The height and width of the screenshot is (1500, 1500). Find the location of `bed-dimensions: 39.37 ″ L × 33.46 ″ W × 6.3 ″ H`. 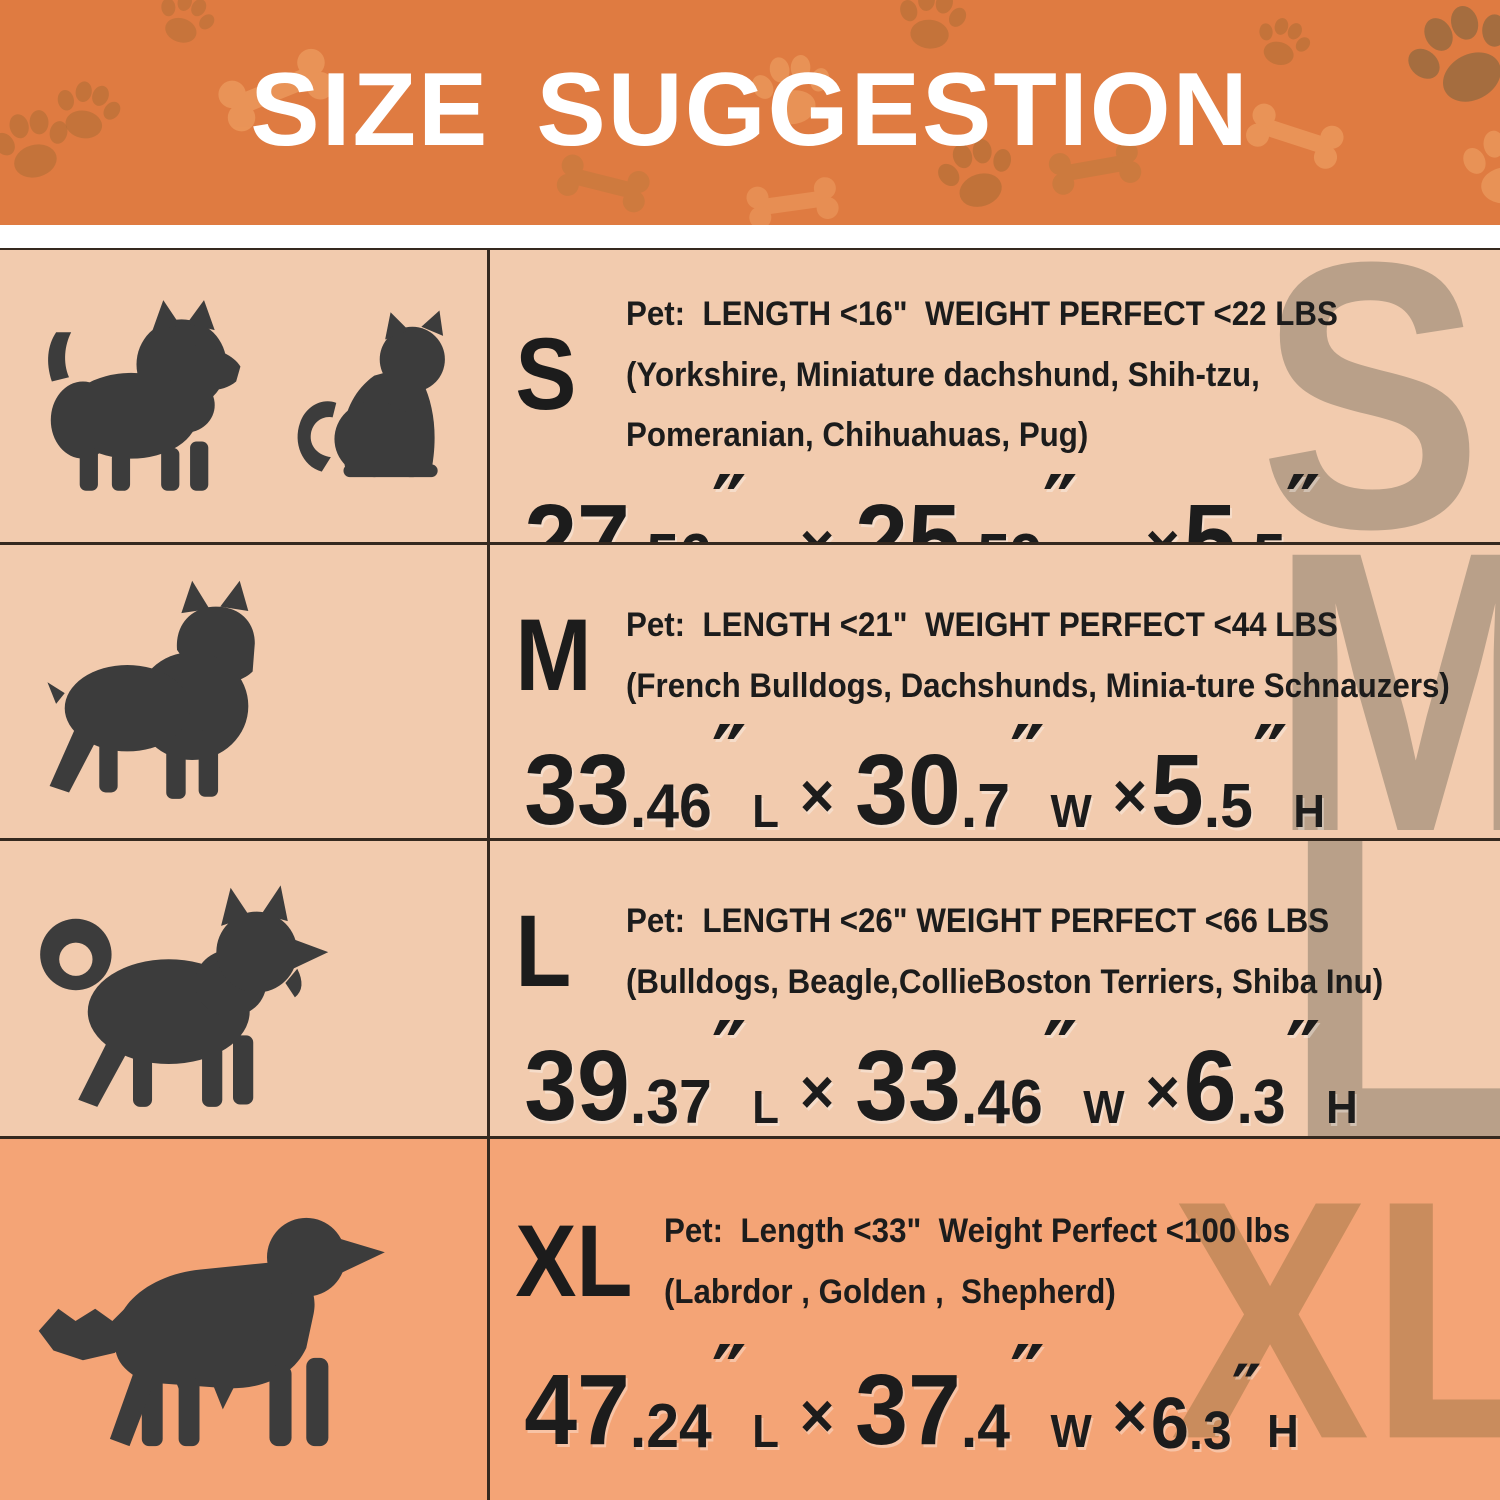

bed-dimensions: 39.37 ″ L × 33.46 ″ W × 6.3 ″ H is located at coordinates (970, 1074).